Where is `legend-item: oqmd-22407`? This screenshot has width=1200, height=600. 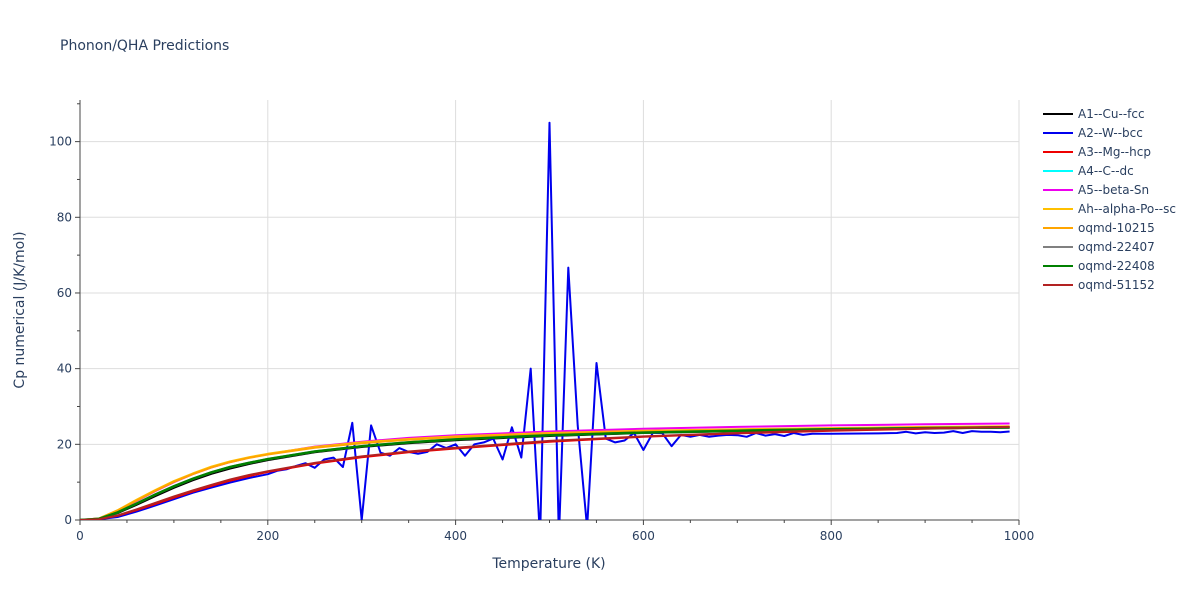 legend-item: oqmd-22407 is located at coordinates (1099, 247).